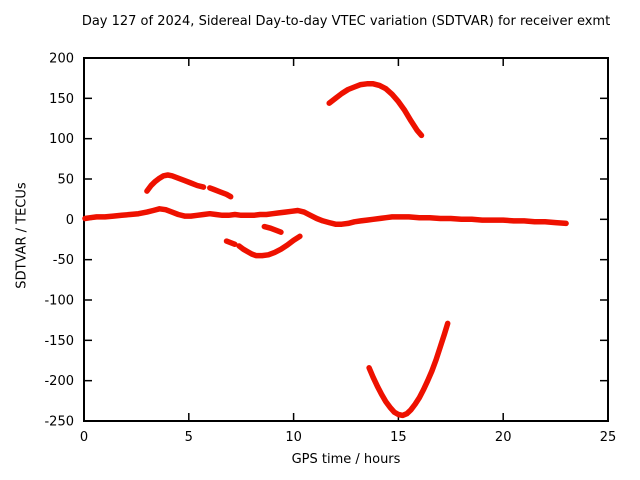  I want to click on x-tick-label: 10, so click(293, 437).